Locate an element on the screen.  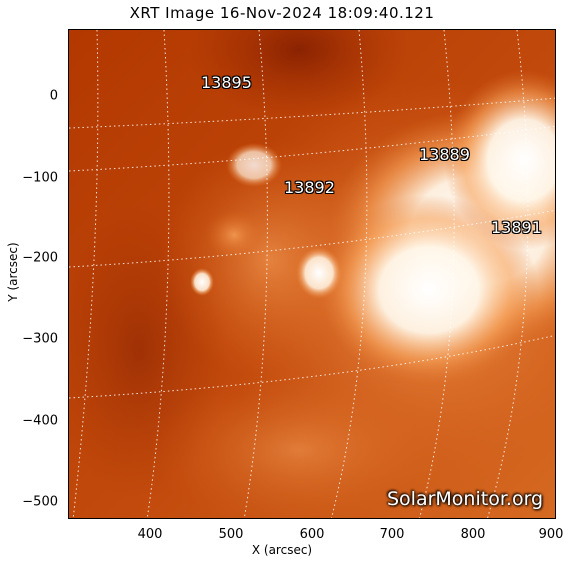
y-tick-label: −500 is located at coordinates (40, 502).